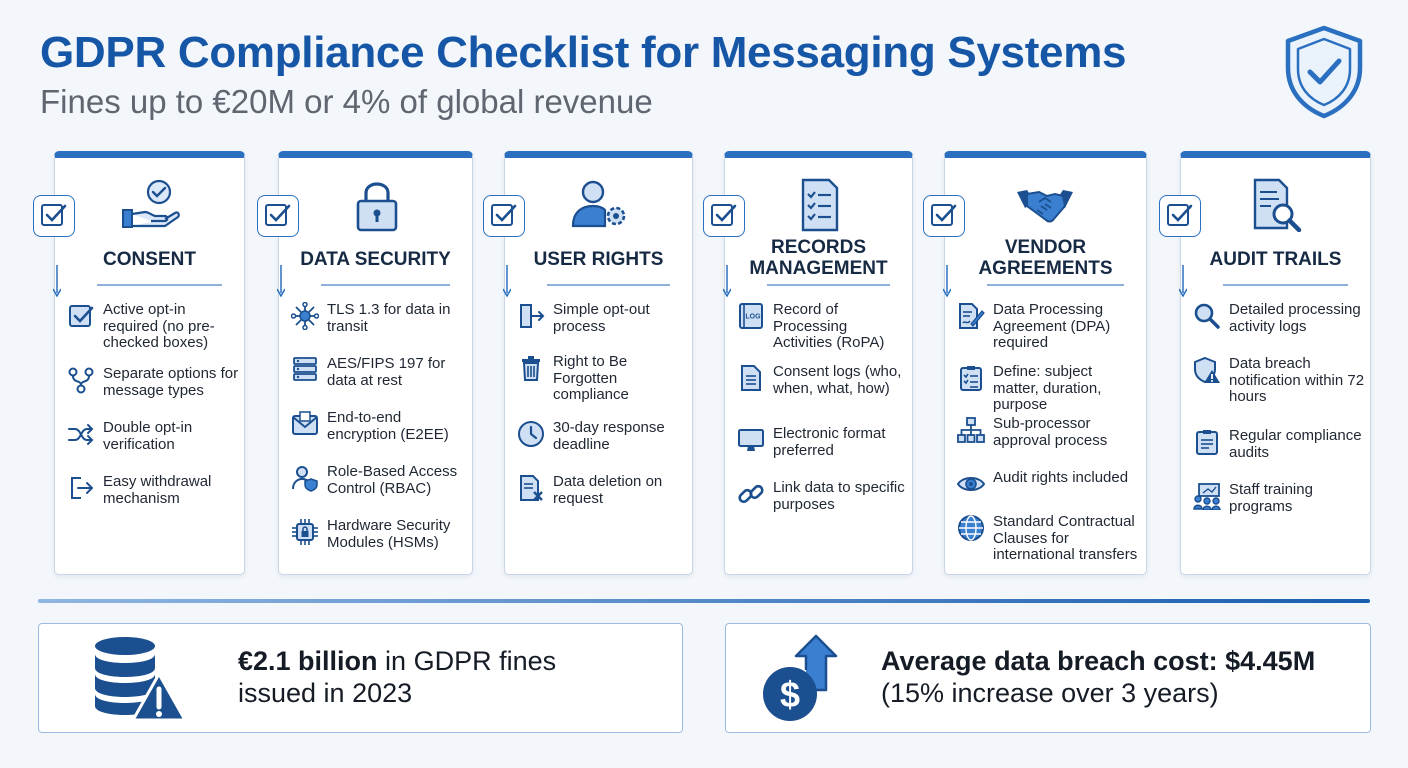 Image resolution: width=1408 pixels, height=768 pixels. I want to click on stat-highlight: Average data breach cost: $4.45M, so click(1098, 661).